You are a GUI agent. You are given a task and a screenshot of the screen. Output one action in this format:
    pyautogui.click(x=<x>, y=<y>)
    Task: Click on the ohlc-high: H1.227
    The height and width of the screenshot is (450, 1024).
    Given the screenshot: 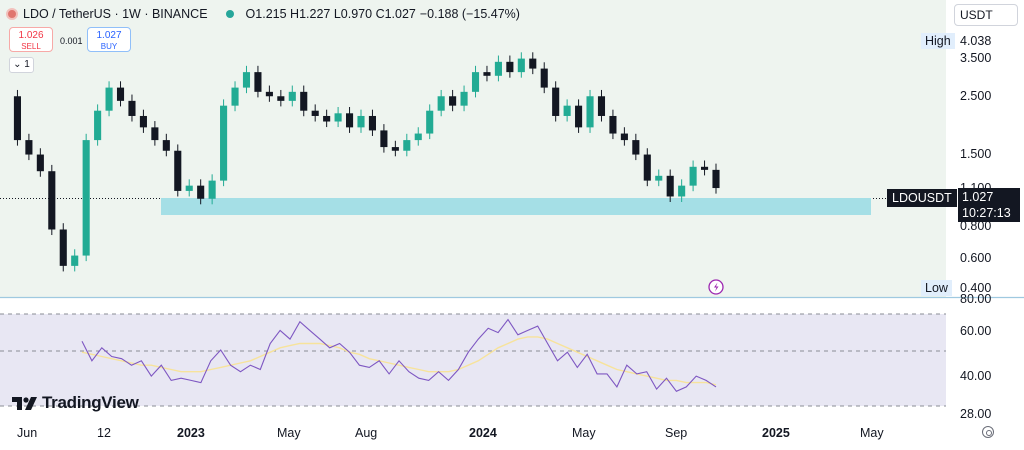 What is the action you would take?
    pyautogui.click(x=310, y=14)
    